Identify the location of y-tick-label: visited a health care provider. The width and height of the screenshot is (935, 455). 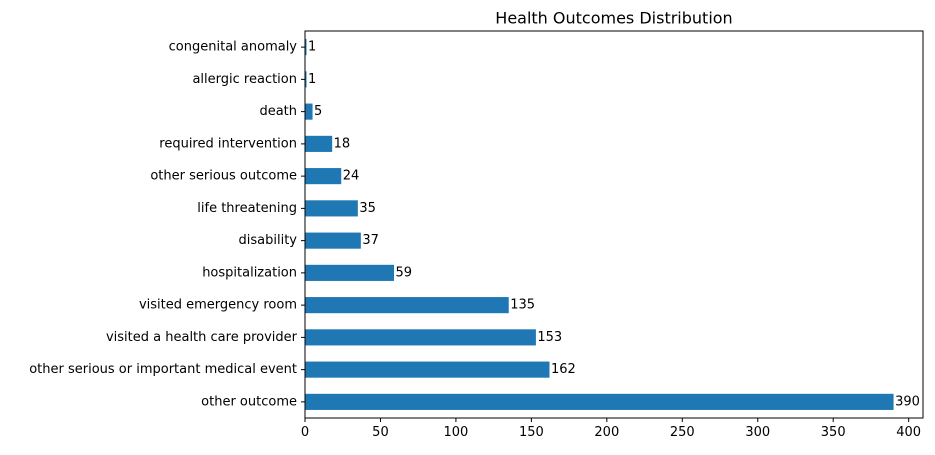
(202, 337).